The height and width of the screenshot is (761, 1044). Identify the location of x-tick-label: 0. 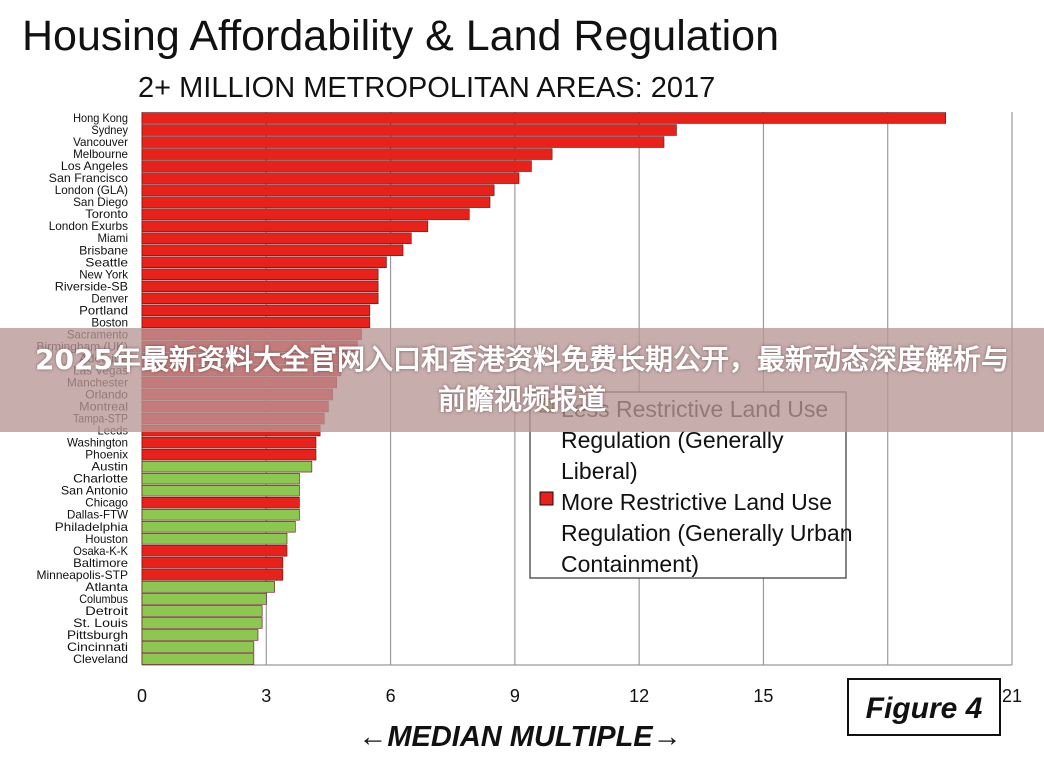
(142, 696).